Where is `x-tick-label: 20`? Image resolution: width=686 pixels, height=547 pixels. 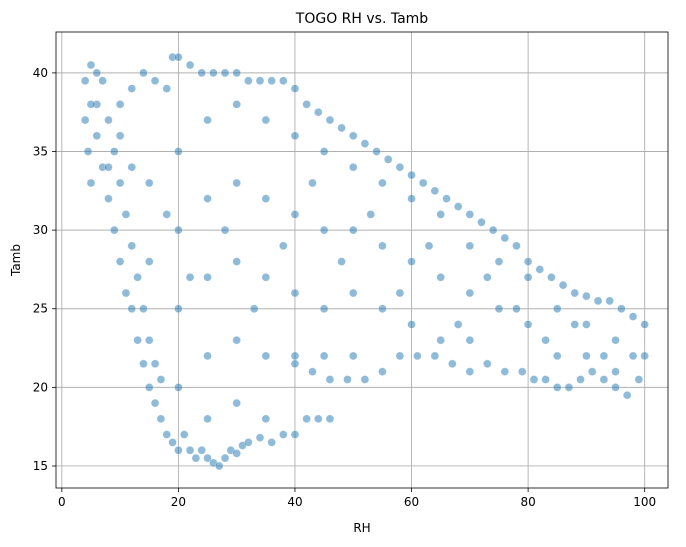
x-tick-label: 20 is located at coordinates (178, 502).